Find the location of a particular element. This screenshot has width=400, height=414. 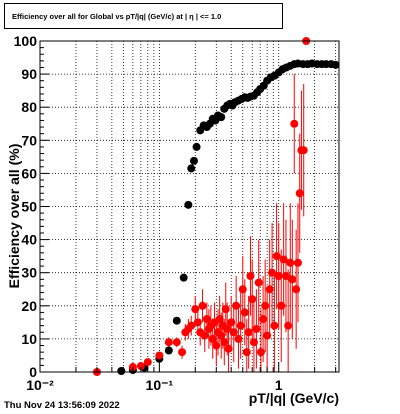

x-tick-label: 10⁻² is located at coordinates (40, 385).